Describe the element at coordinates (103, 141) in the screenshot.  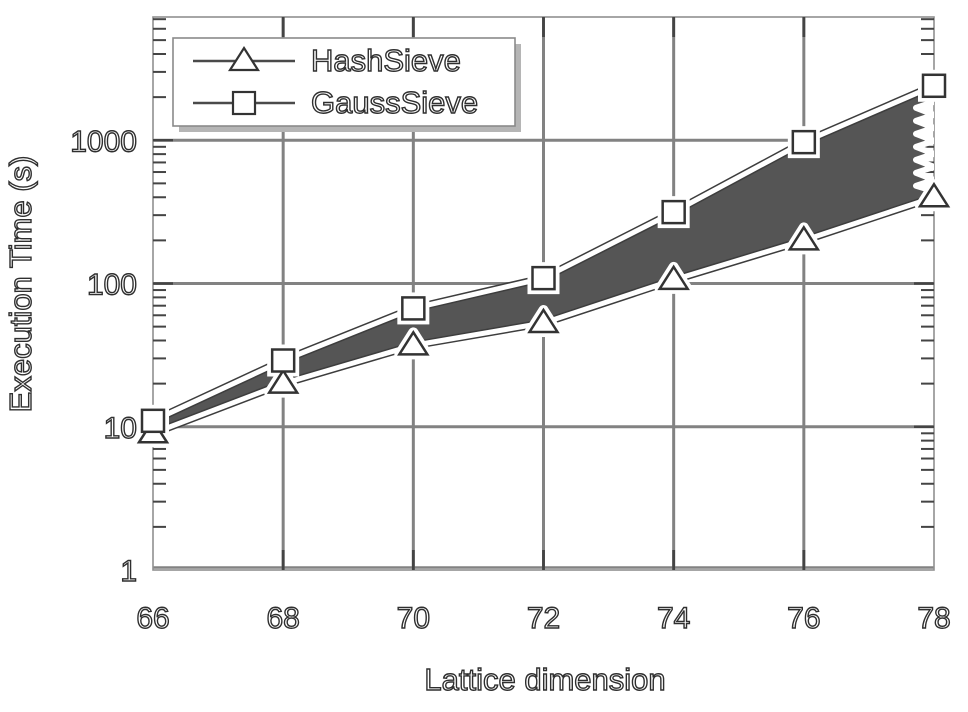
I see `y-tick-label: 1000` at that location.